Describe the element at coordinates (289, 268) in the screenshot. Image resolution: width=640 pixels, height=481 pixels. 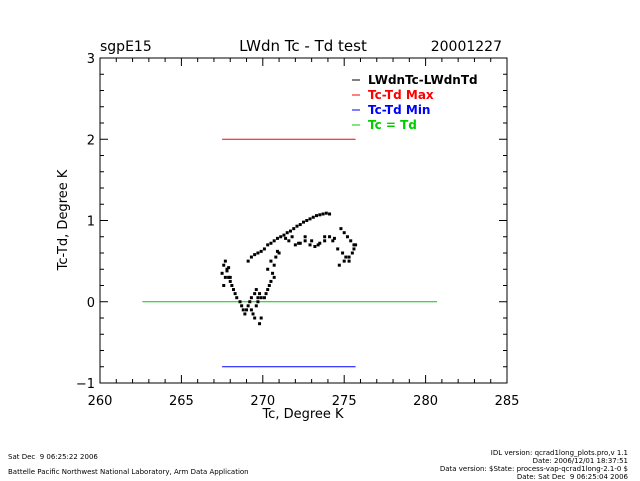
I see `scatter-points` at that location.